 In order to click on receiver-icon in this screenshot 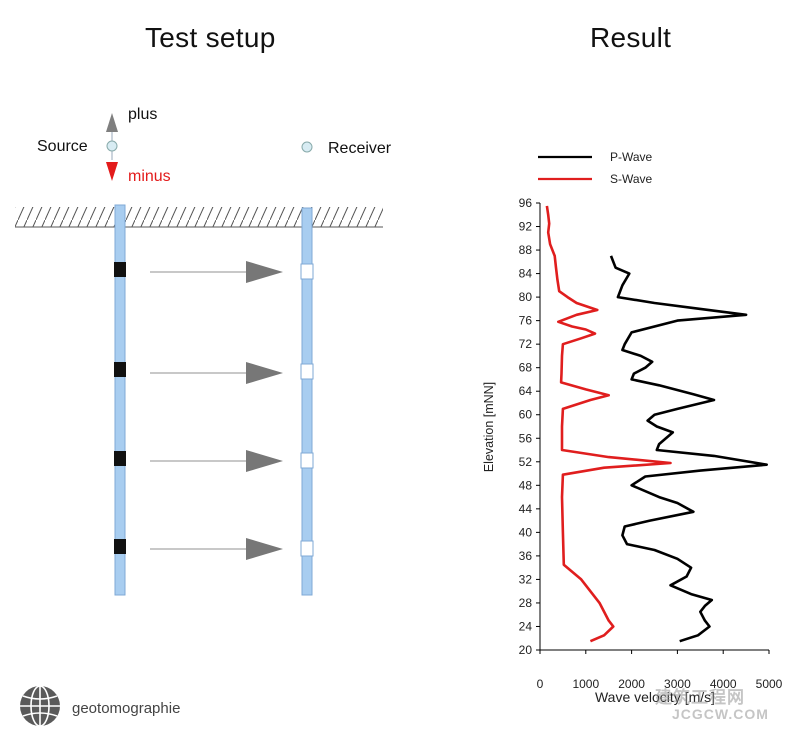, I will do `click(307, 147)`.